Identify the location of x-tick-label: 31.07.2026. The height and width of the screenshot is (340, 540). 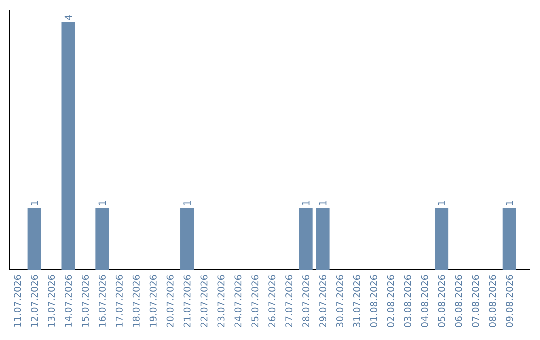
(356, 301).